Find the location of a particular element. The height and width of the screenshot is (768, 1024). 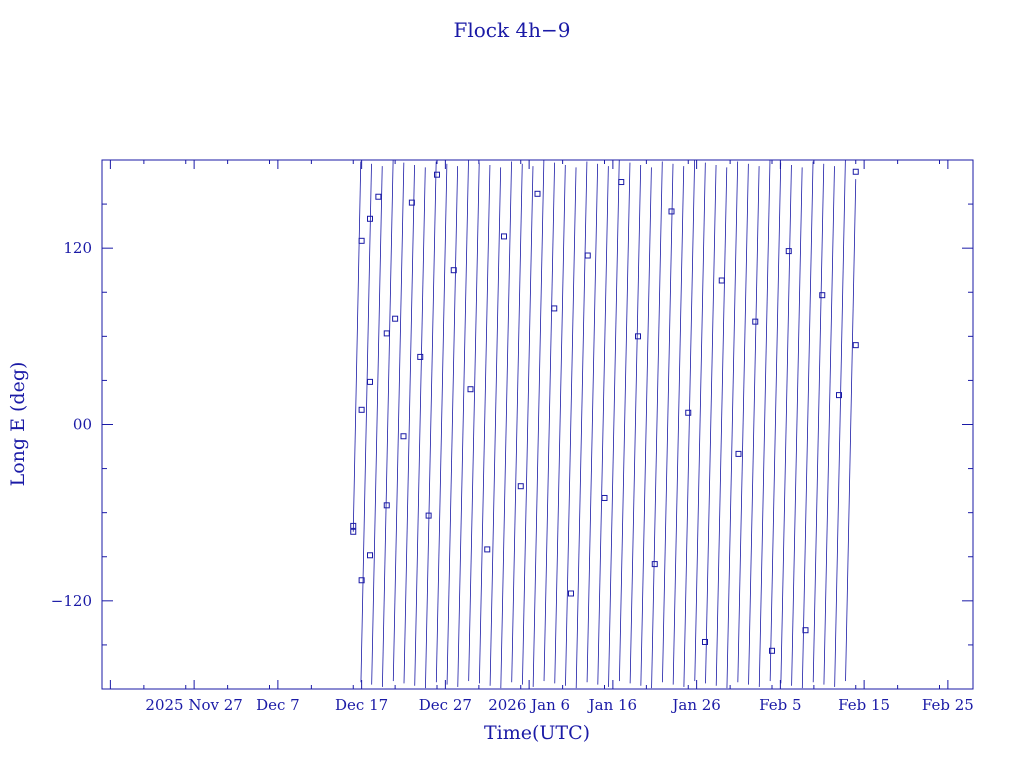

x-tick-label: Feb 25 is located at coordinates (948, 705).